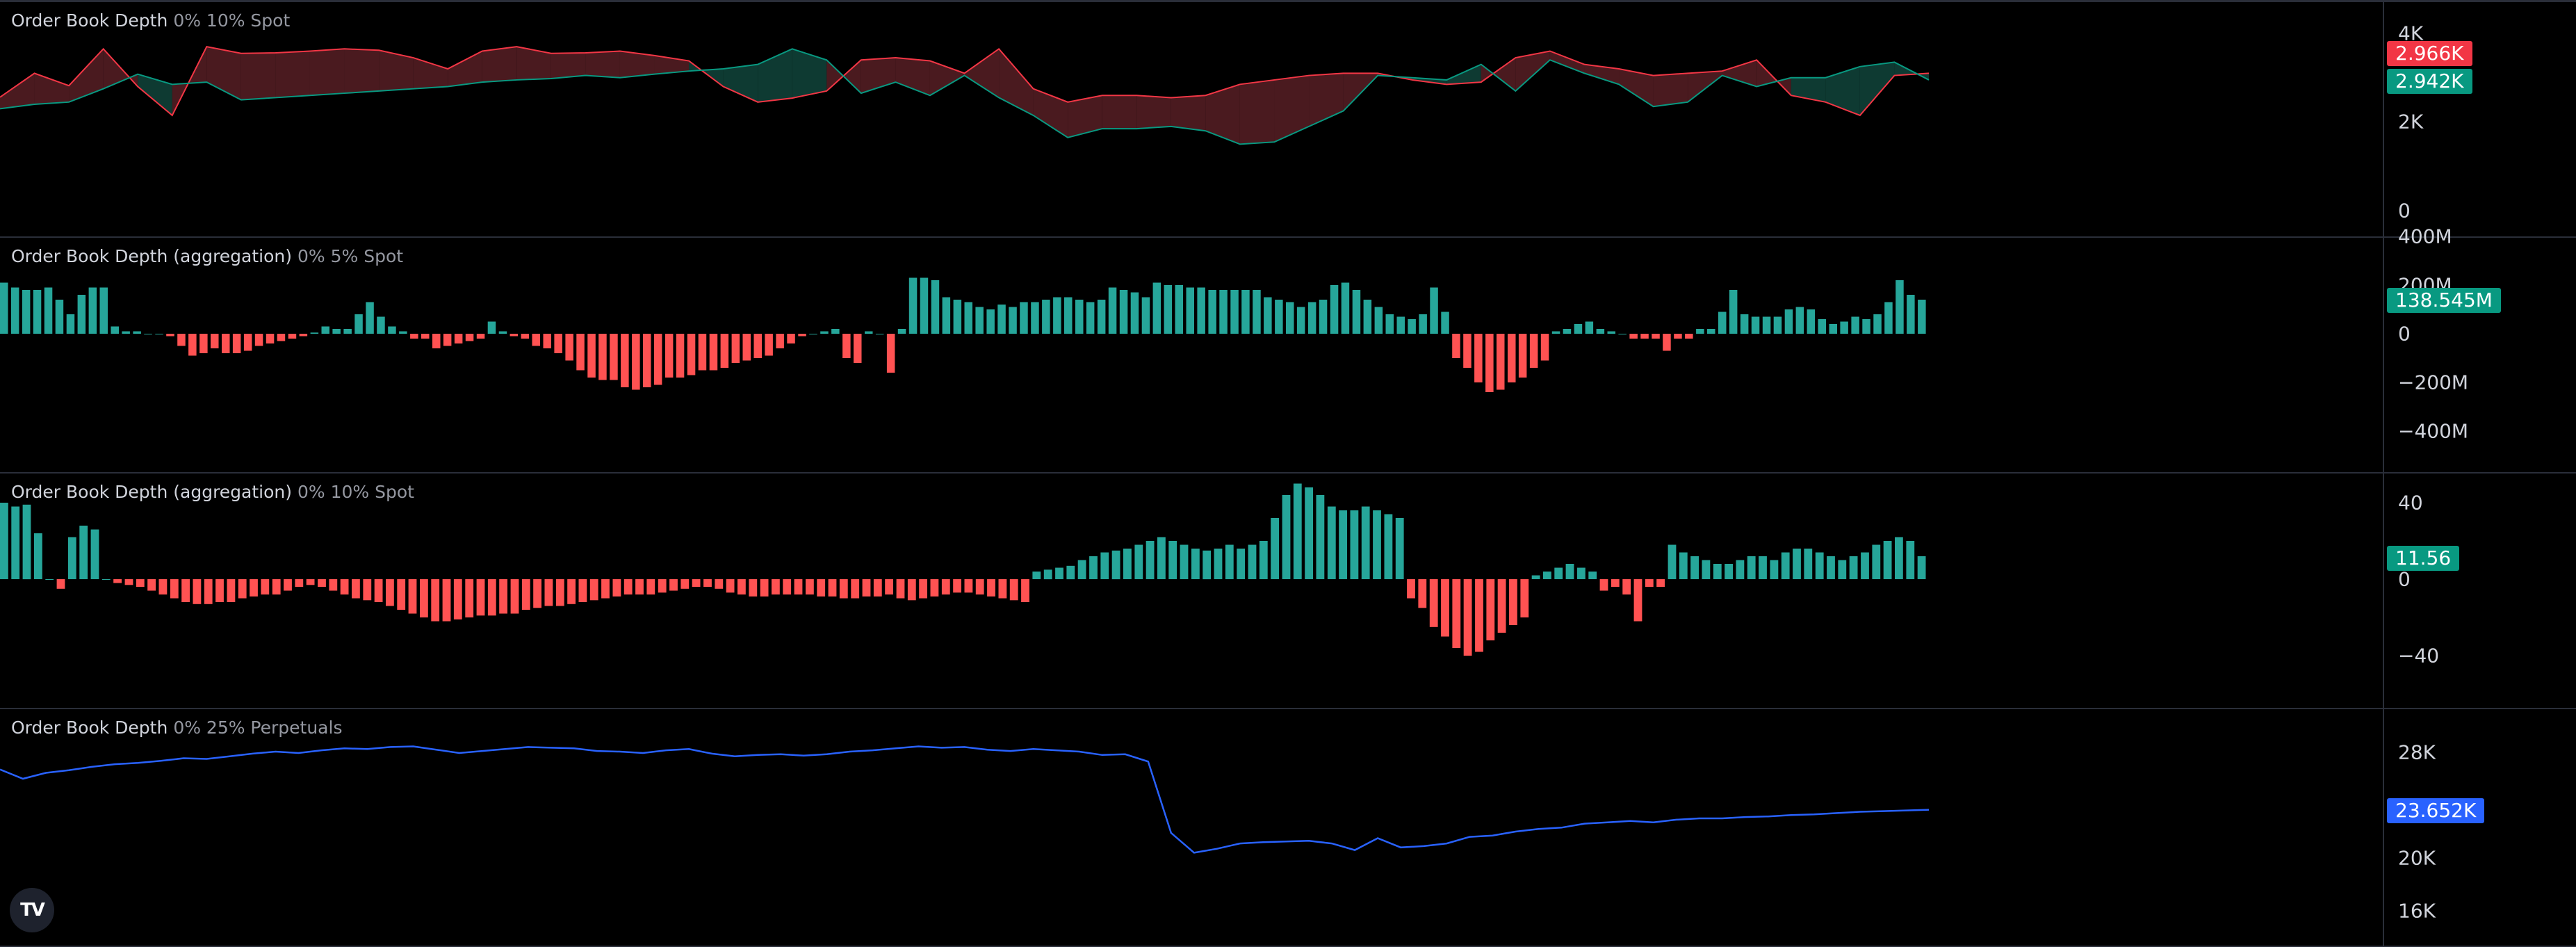 Image resolution: width=2576 pixels, height=947 pixels. I want to click on axis-tick-label: 40, so click(2410, 503).